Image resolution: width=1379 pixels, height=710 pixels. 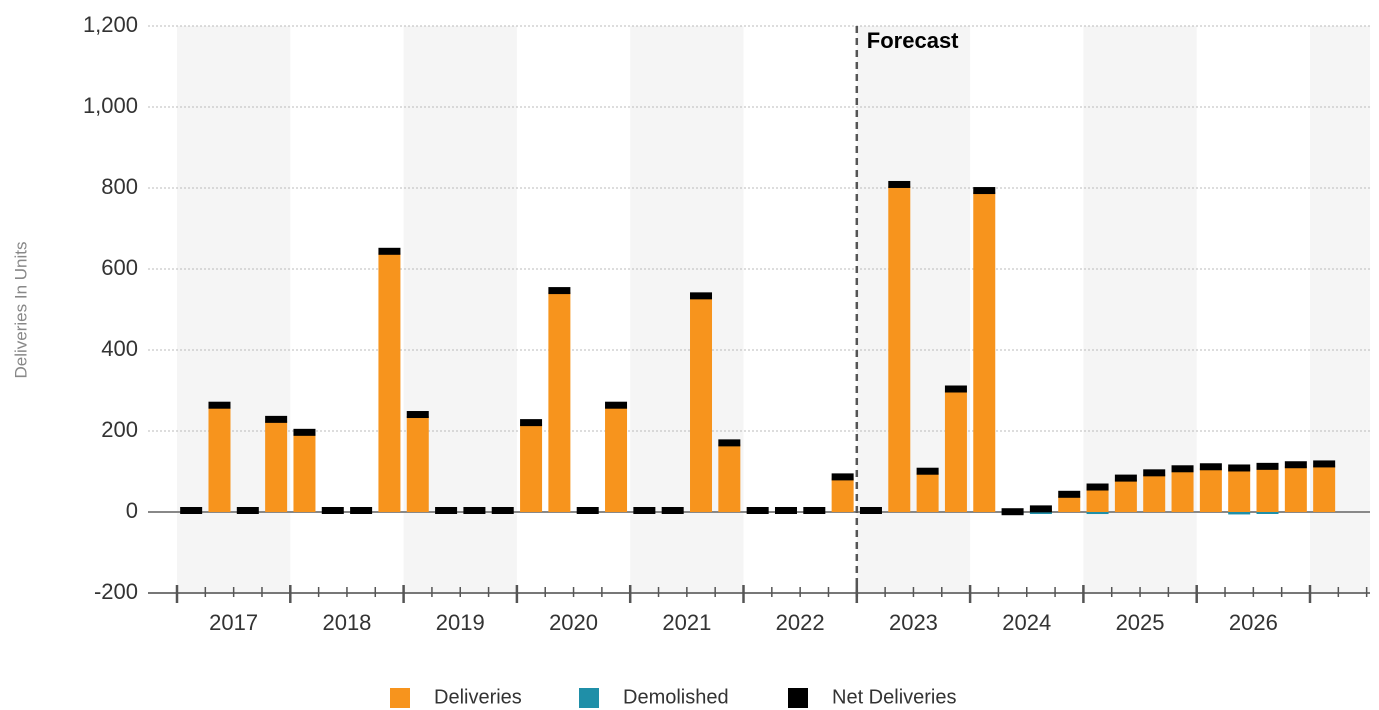 What do you see at coordinates (676, 697) in the screenshot?
I see `legend-label: Demolished` at bounding box center [676, 697].